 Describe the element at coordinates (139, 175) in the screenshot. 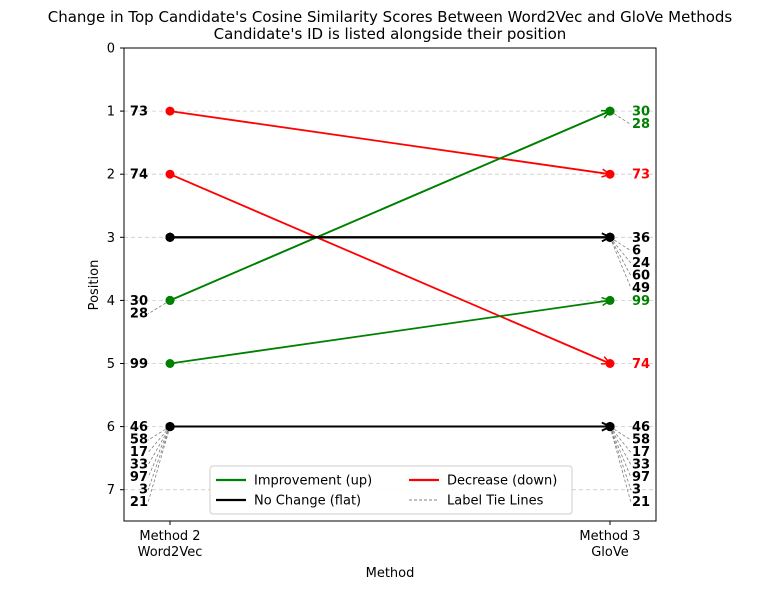

I see `left-id-label: 74` at that location.